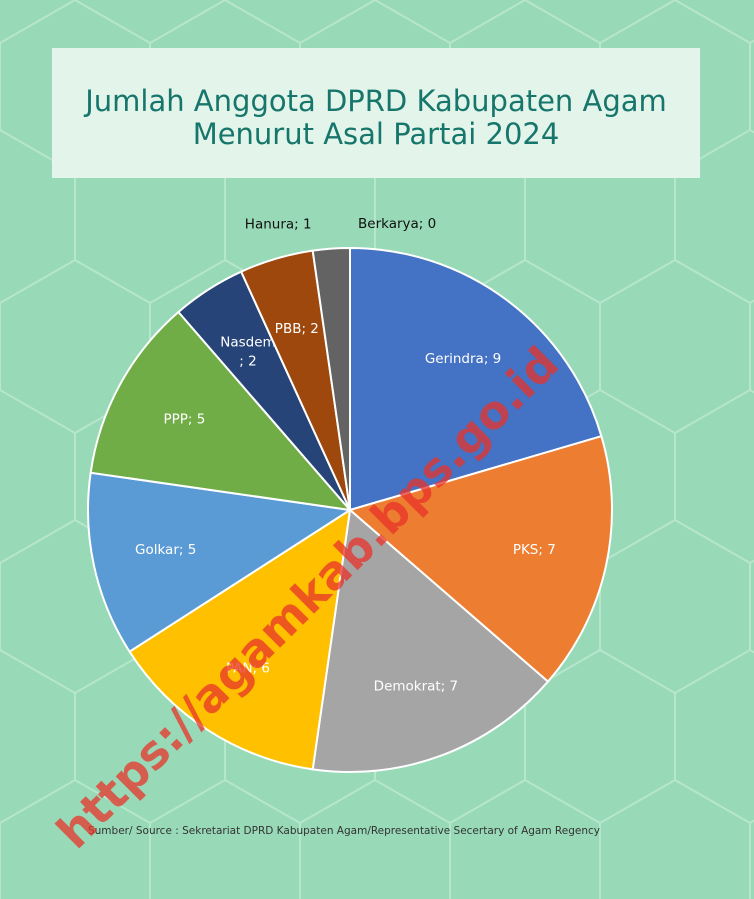 Image resolution: width=754 pixels, height=899 pixels. I want to click on slice-category: Berkarya, so click(388, 224).